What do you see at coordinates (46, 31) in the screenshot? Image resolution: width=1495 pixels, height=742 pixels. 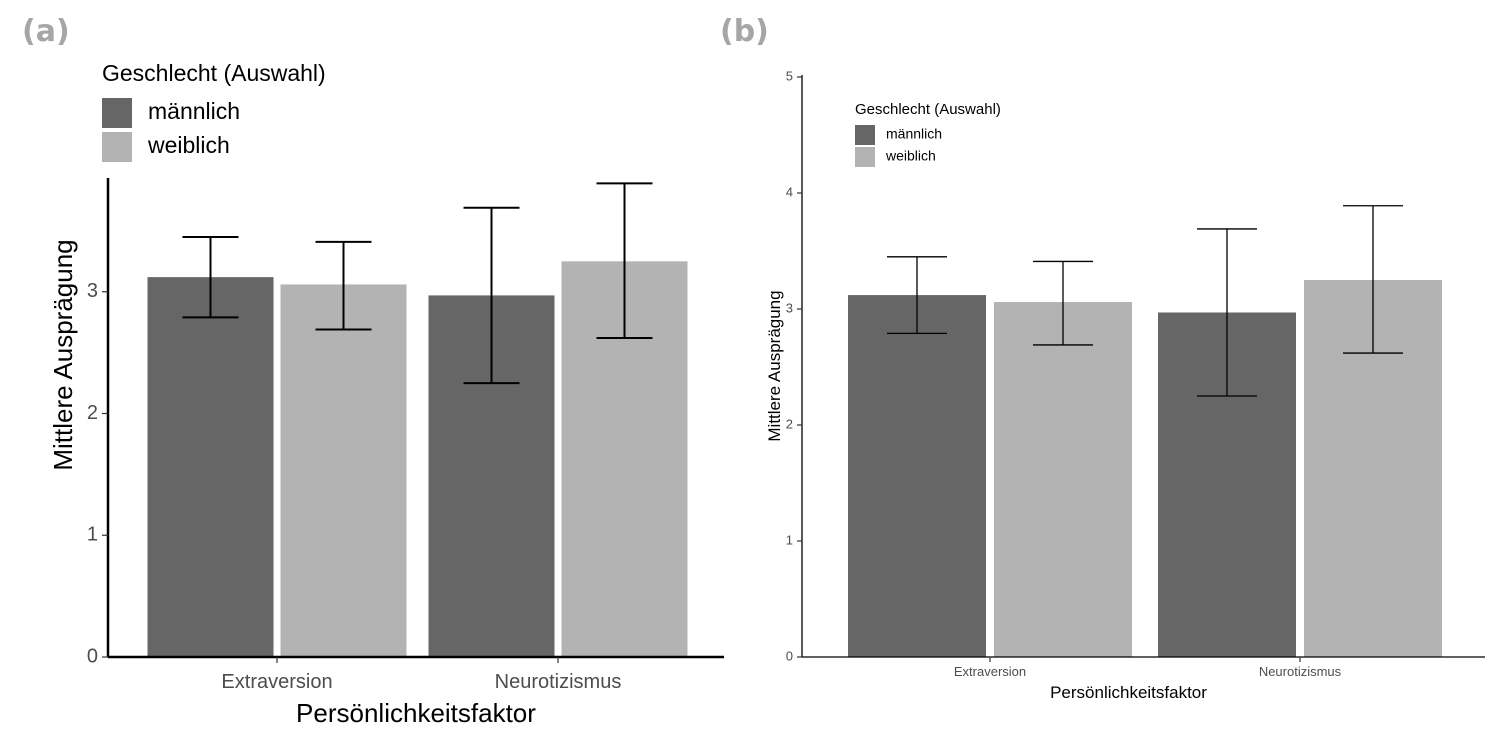 I see `panel-label-a: (a)` at bounding box center [46, 31].